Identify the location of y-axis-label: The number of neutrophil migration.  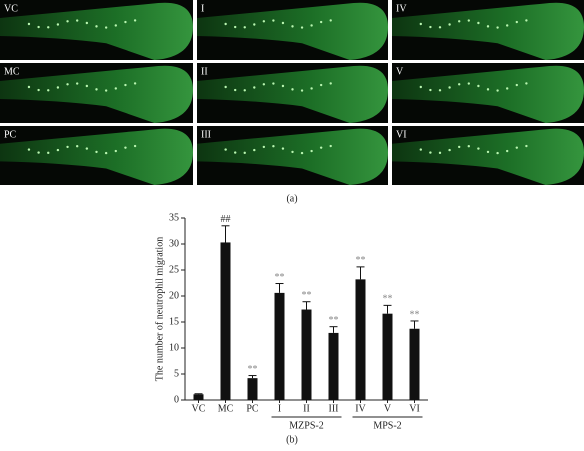
(159, 309).